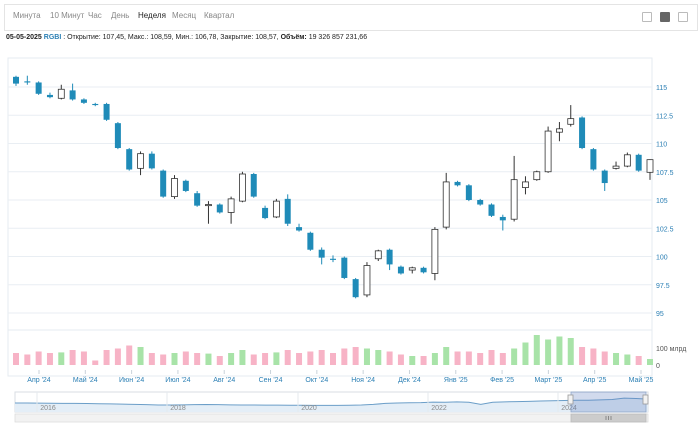 The height and width of the screenshot is (429, 700). What do you see at coordinates (331, 407) in the screenshot?
I see `navigator: 2016 2018 2020 2022 2024` at bounding box center [331, 407].